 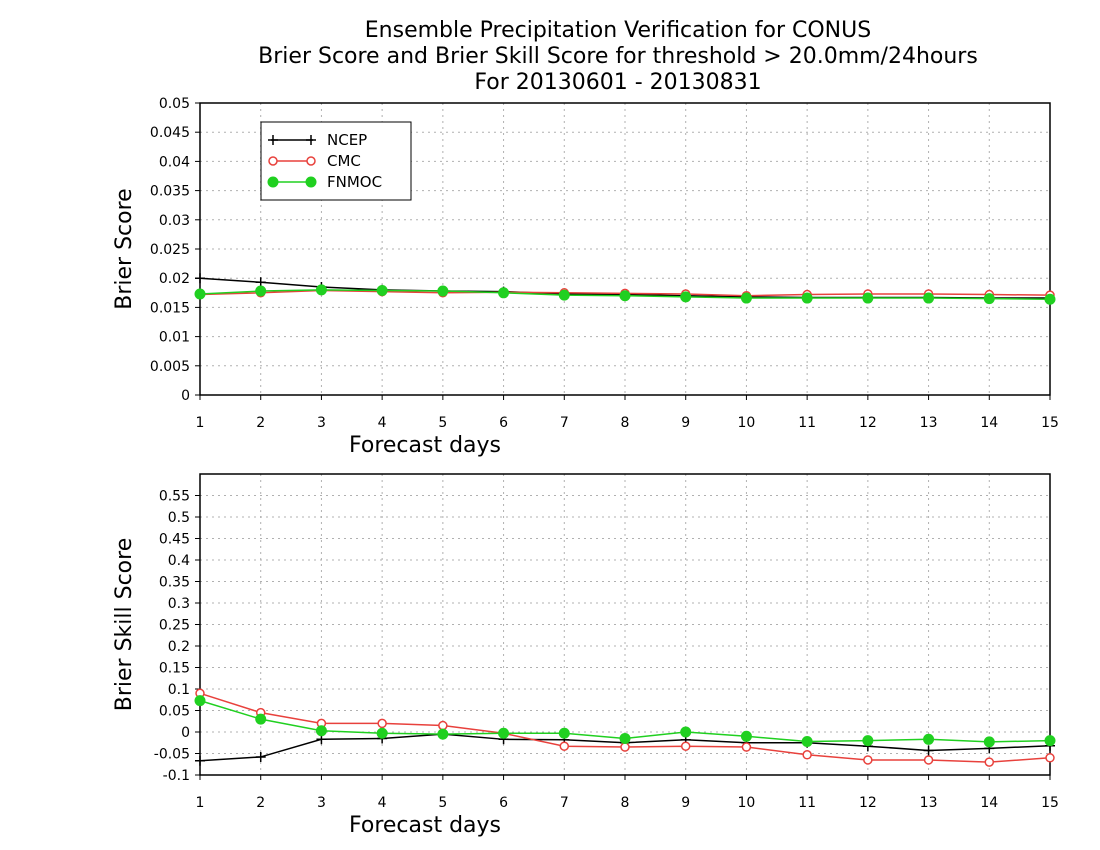 I want to click on x-tick-label: 1, so click(x=200, y=423).